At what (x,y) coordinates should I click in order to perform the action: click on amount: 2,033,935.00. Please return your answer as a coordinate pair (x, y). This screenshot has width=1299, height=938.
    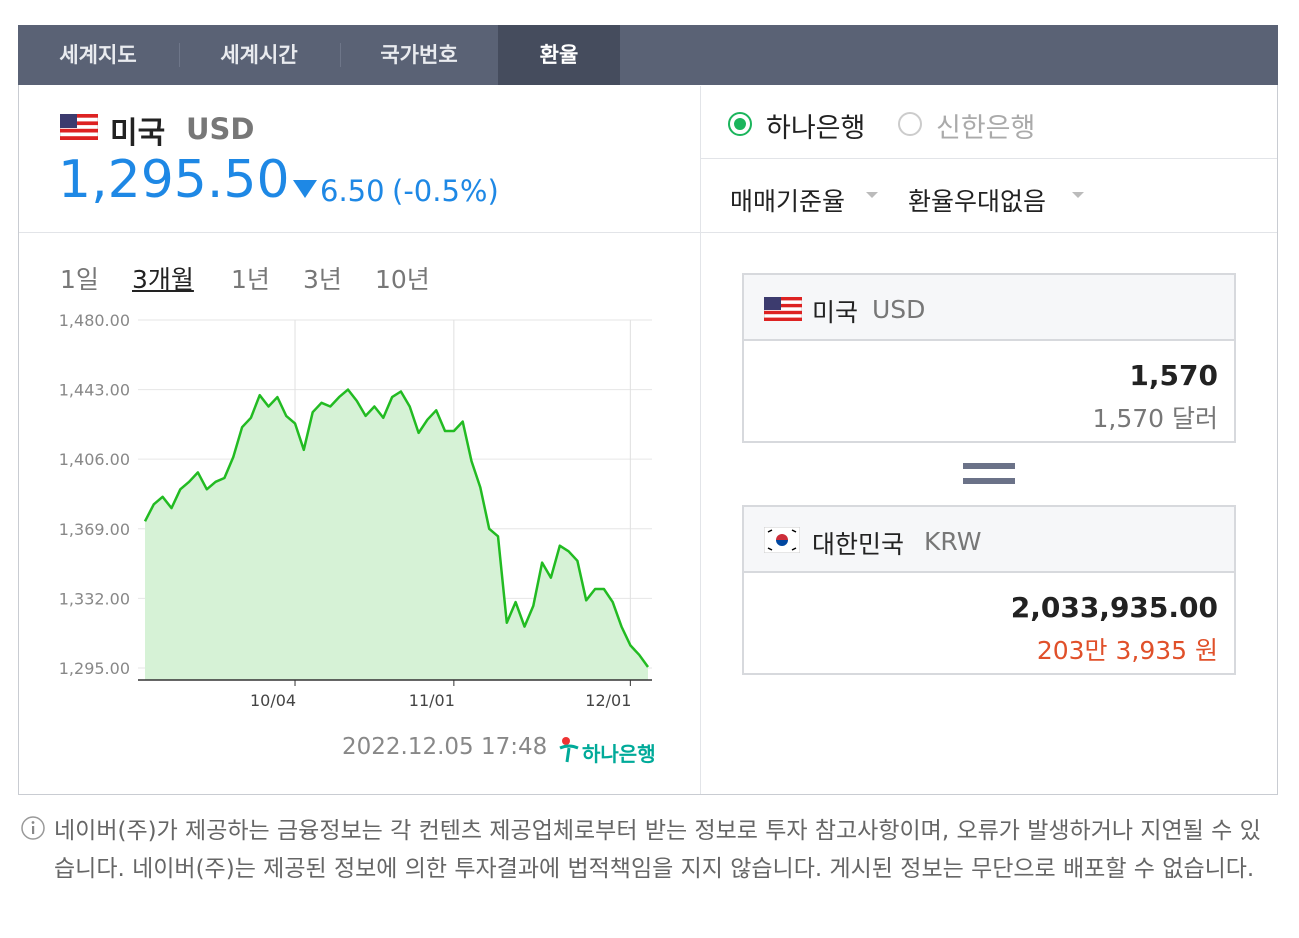
    Looking at the image, I should click on (1114, 607).